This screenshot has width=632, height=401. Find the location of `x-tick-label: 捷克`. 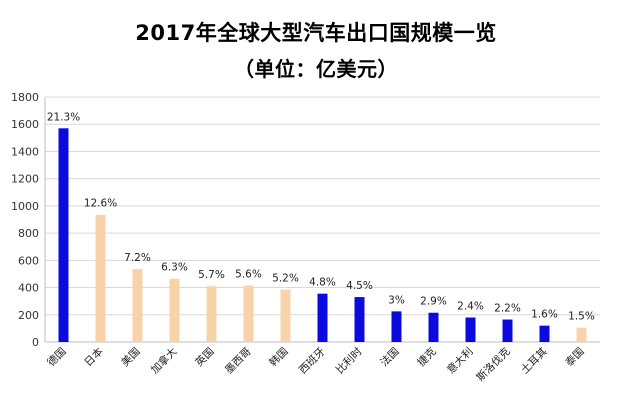

x-tick-label: 捷克 is located at coordinates (427, 357).